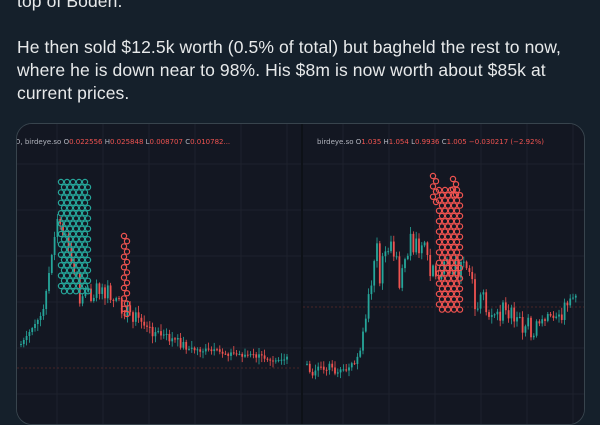  Describe the element at coordinates (166, 142) in the screenshot. I see `left-low-value: 0.008707` at that location.